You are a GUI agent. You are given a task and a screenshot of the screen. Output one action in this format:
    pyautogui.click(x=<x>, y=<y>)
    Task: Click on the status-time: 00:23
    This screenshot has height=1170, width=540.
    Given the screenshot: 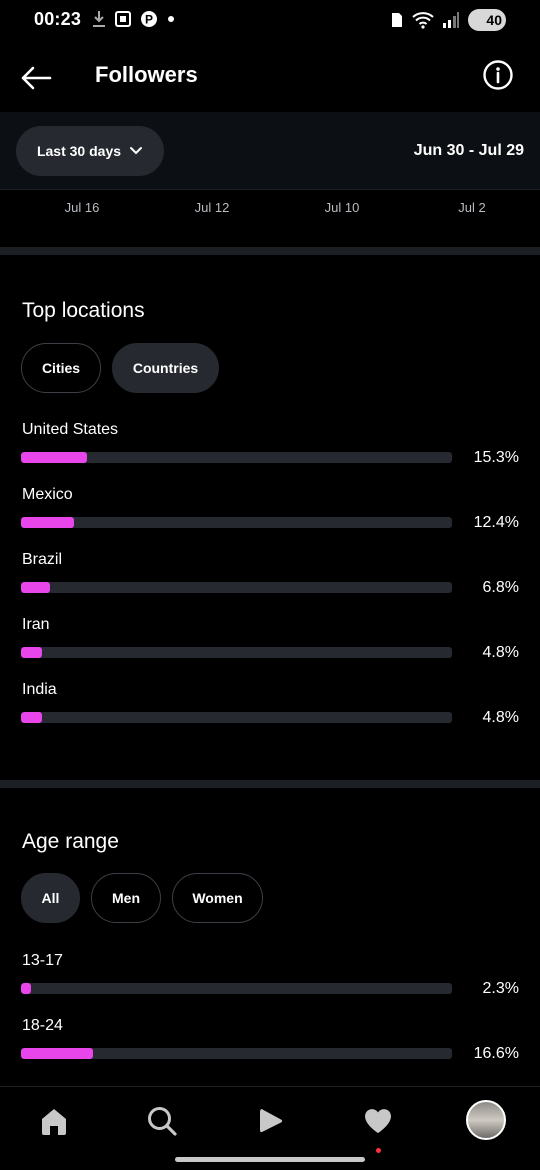 What is the action you would take?
    pyautogui.click(x=58, y=19)
    